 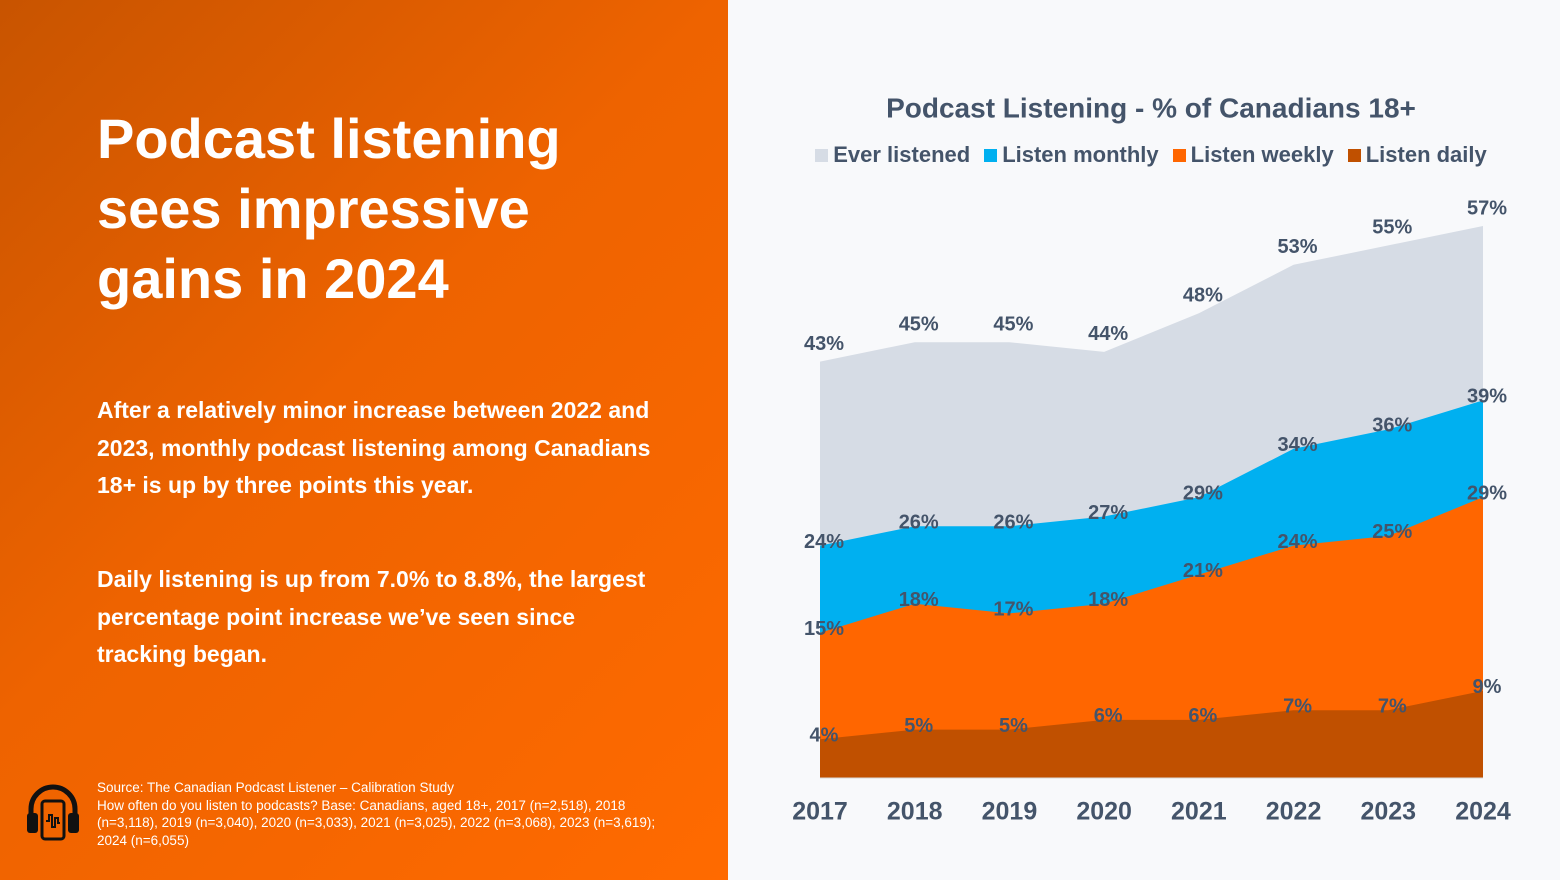 What do you see at coordinates (1199, 812) in the screenshot?
I see `x-tick-label: 2021` at bounding box center [1199, 812].